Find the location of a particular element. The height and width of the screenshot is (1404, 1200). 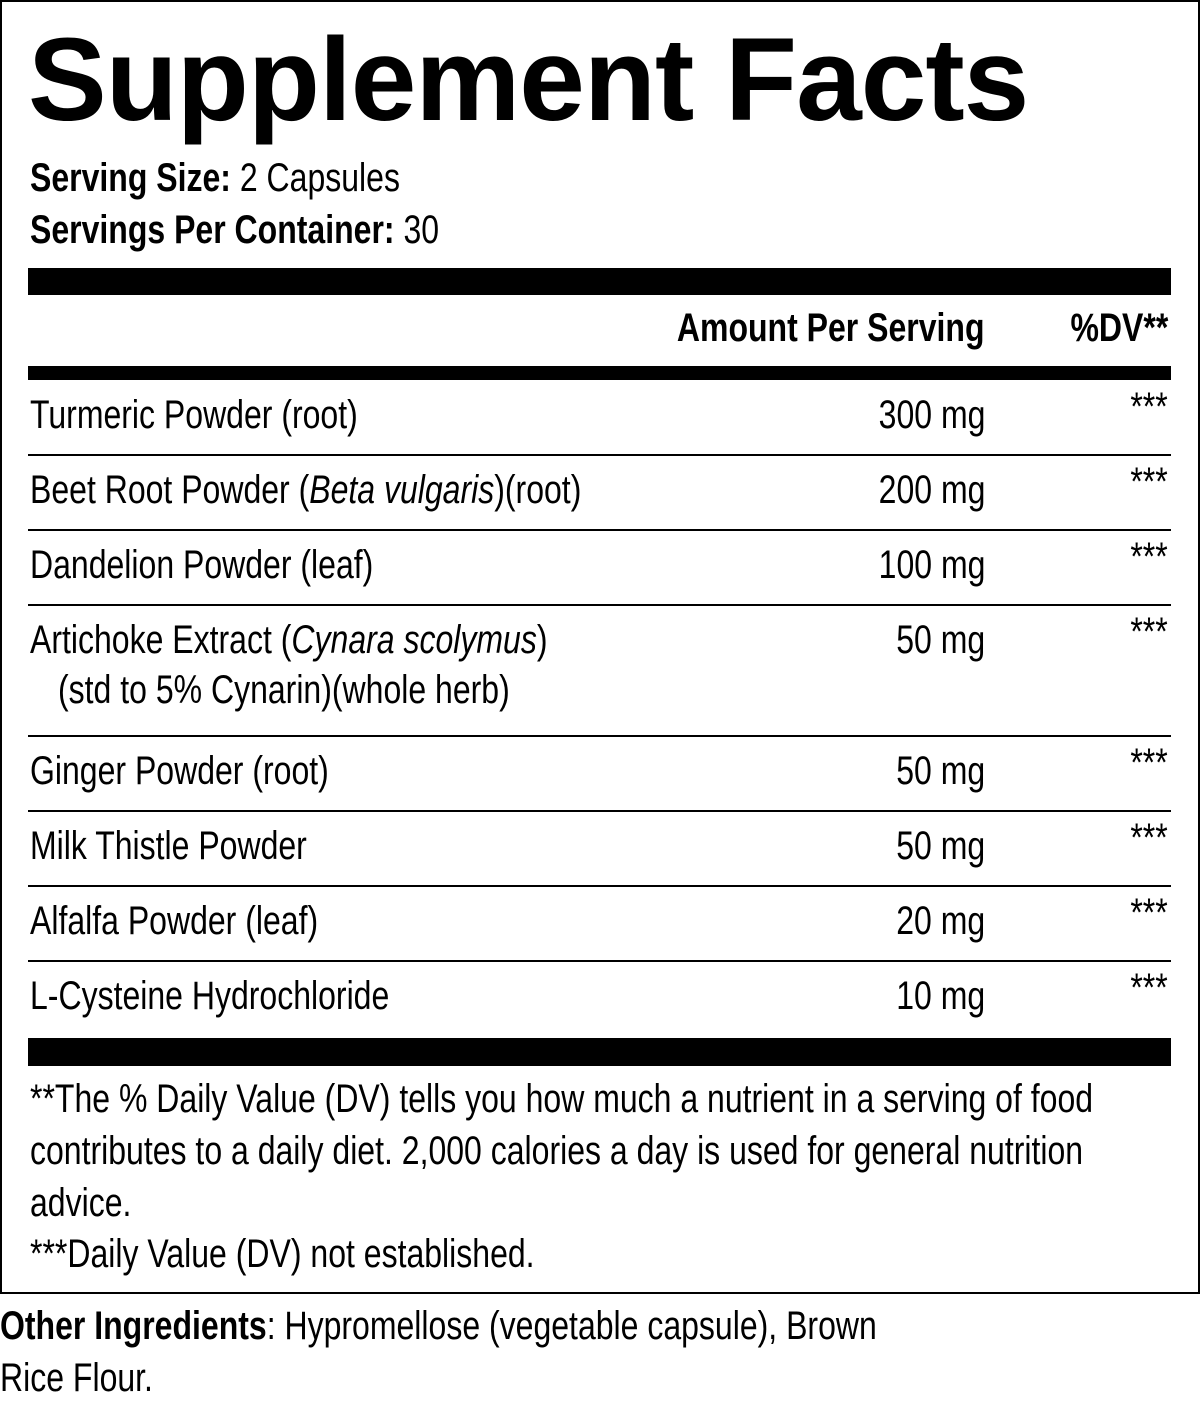

name-part: Beet Root Powder ( is located at coordinates (170, 490).